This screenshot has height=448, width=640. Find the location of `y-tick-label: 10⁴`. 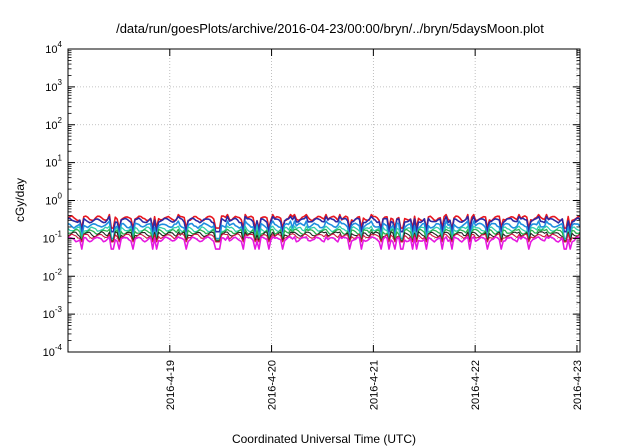

y-tick-label: 10⁴ is located at coordinates (53, 48).